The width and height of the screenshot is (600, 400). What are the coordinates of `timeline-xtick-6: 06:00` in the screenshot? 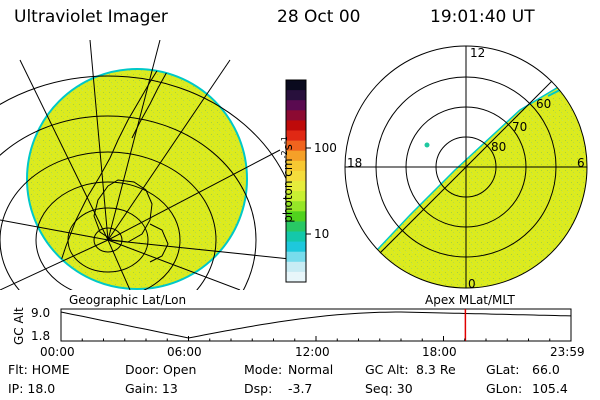 It's located at (184, 352).